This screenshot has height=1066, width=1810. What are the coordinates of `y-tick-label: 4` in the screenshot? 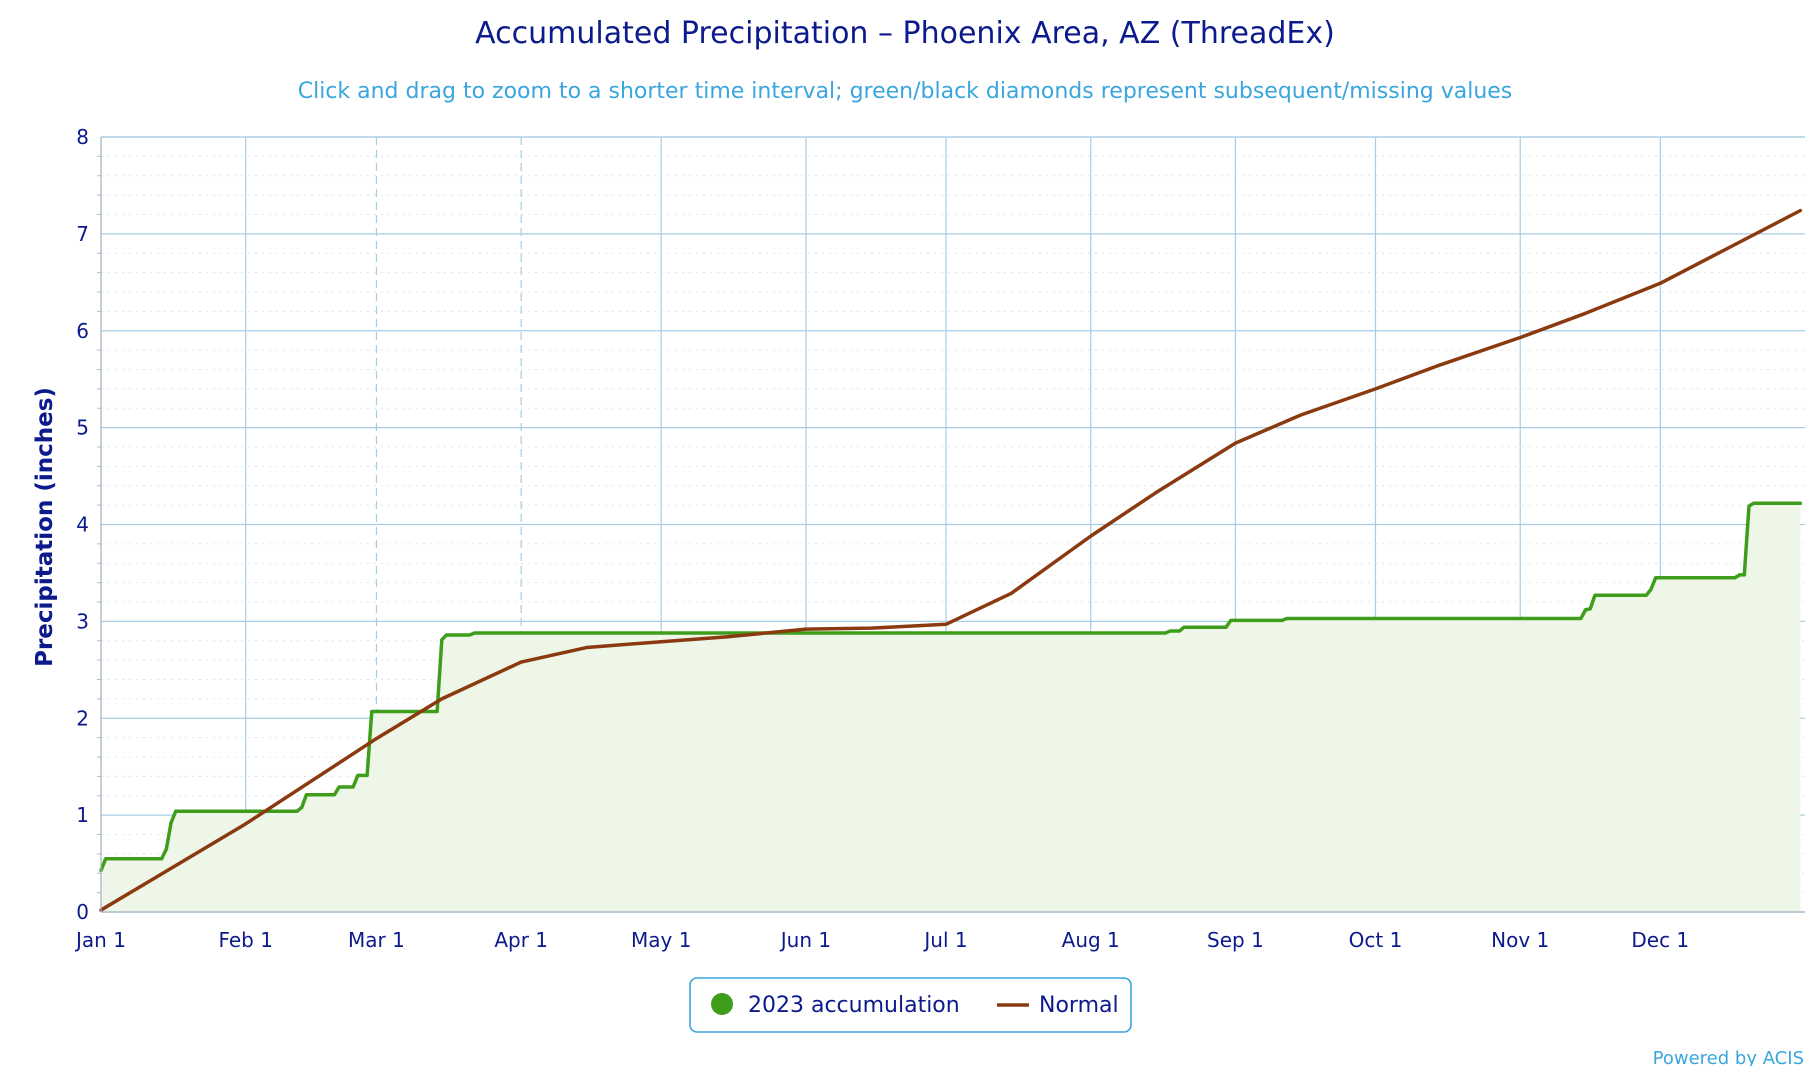 It's located at (82, 525).